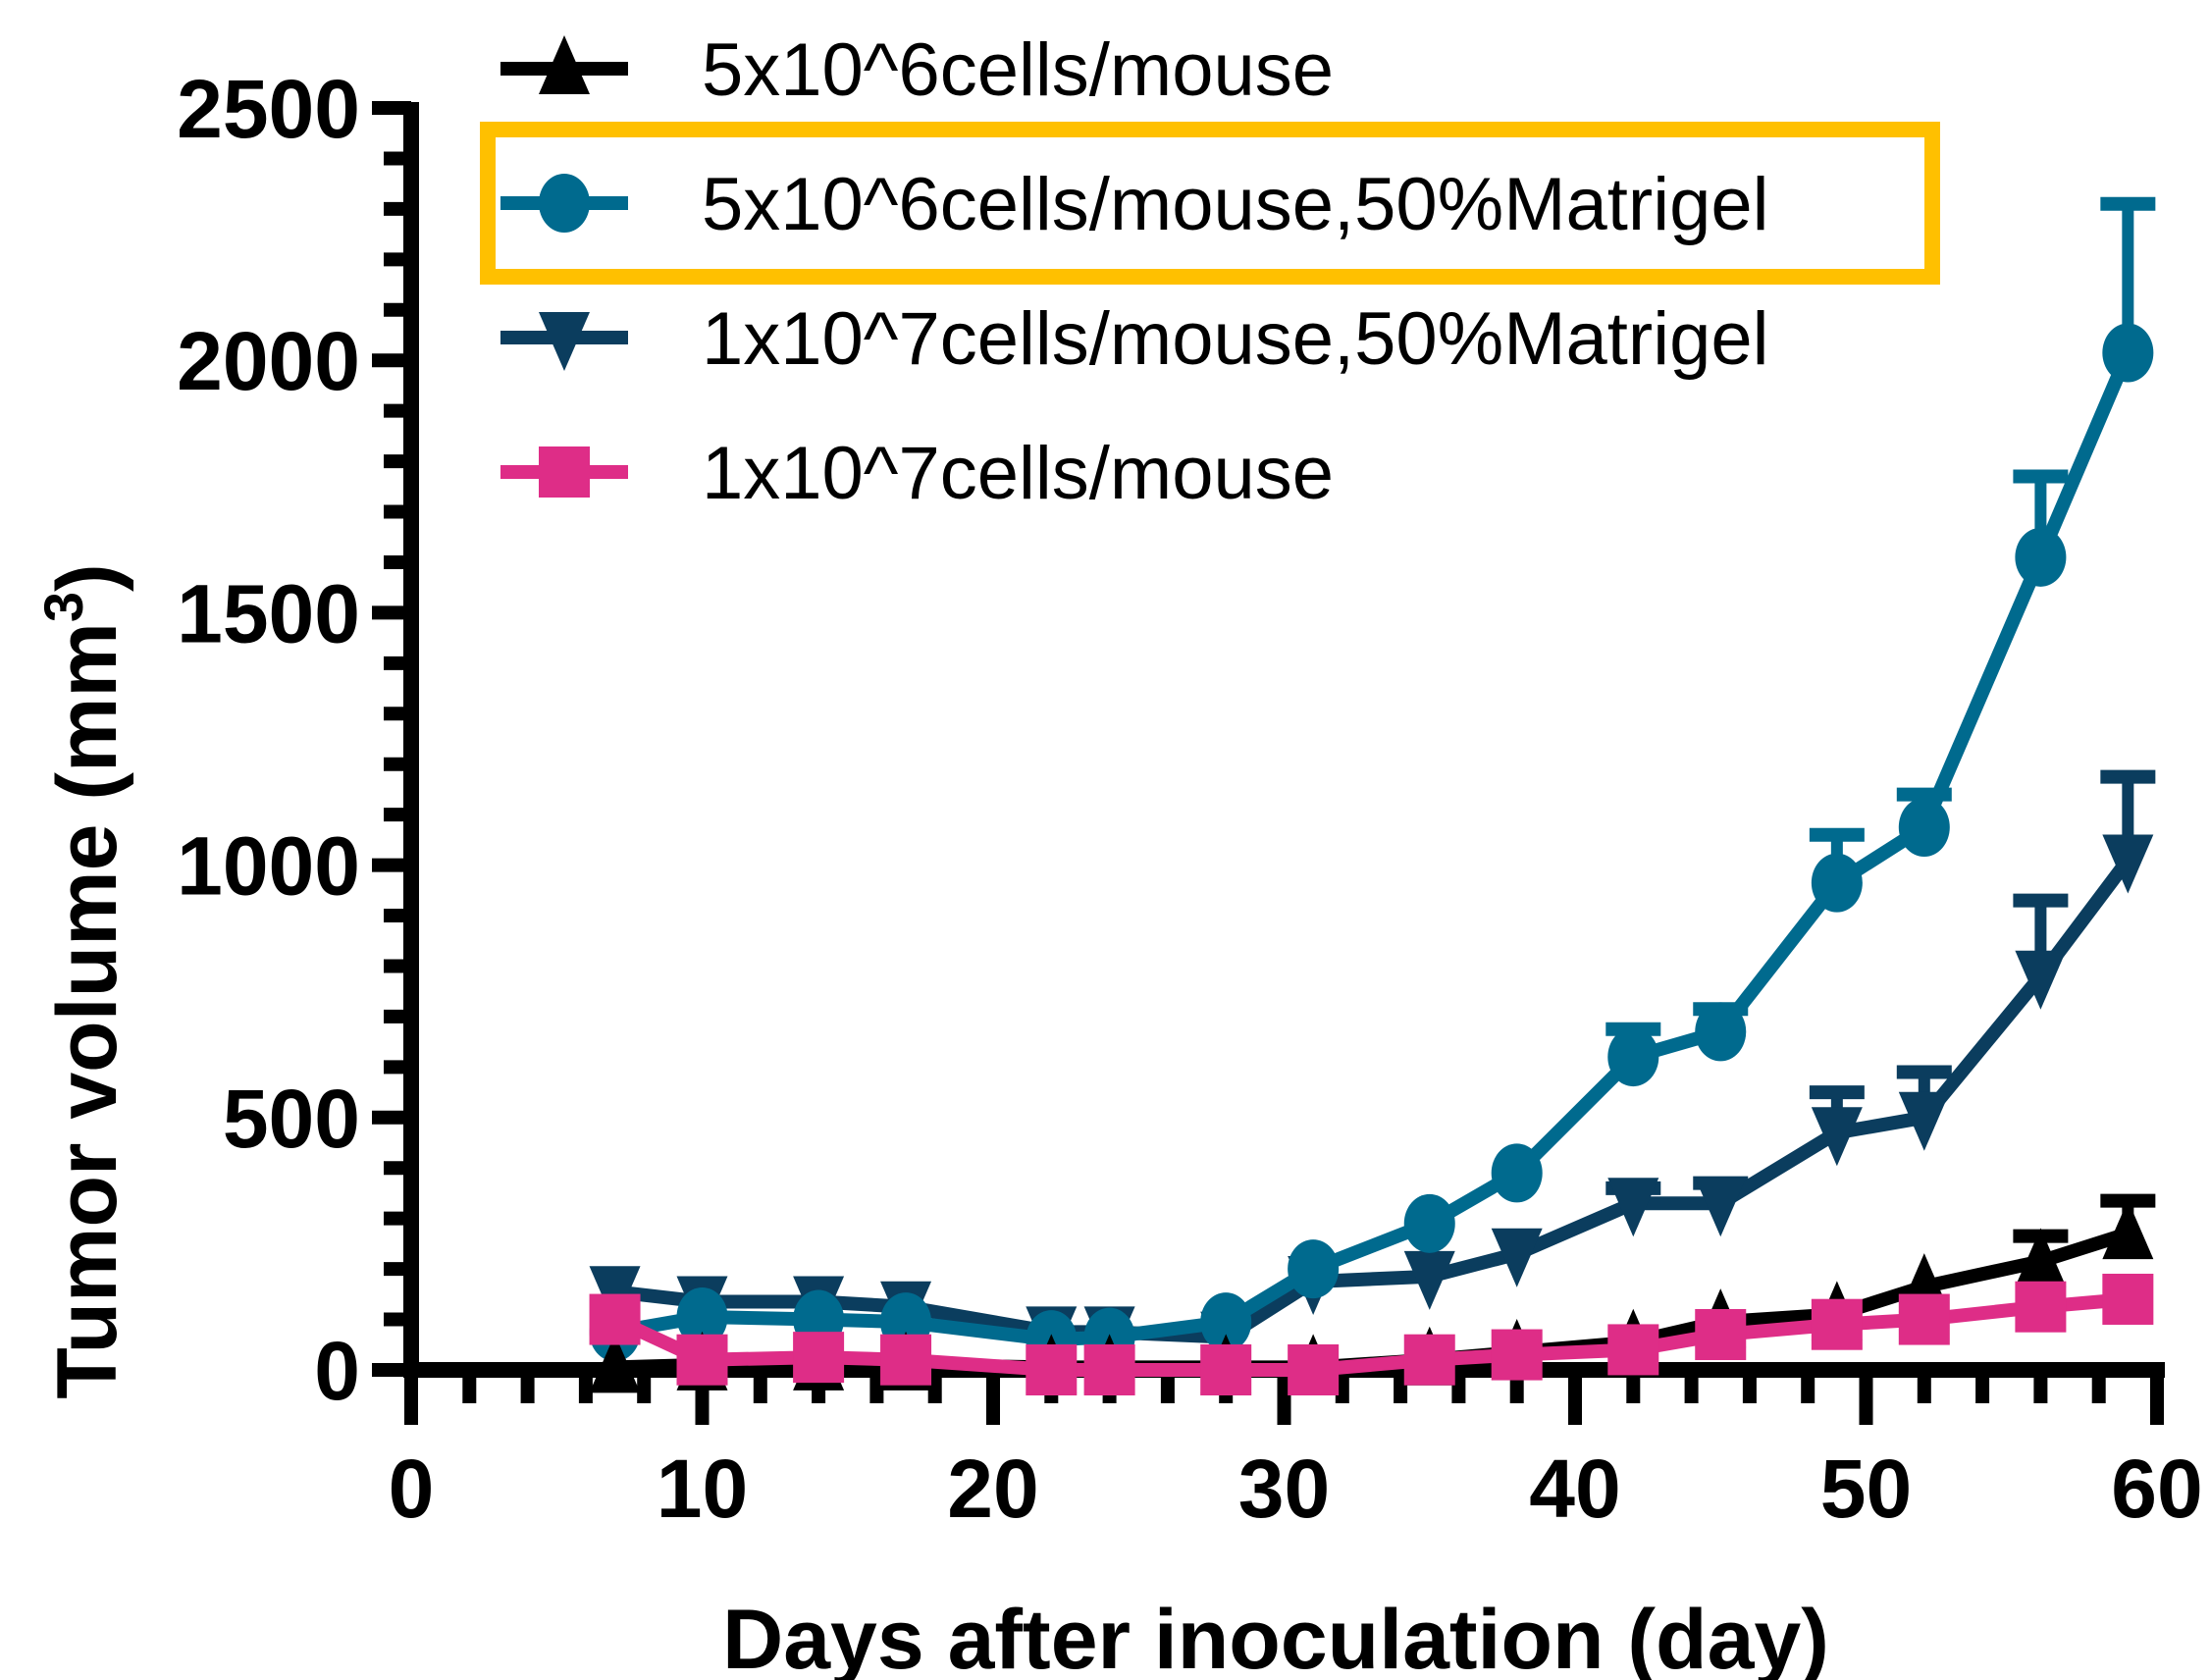  I want to click on y-axis-title-suffix: ), so click(87, 577).